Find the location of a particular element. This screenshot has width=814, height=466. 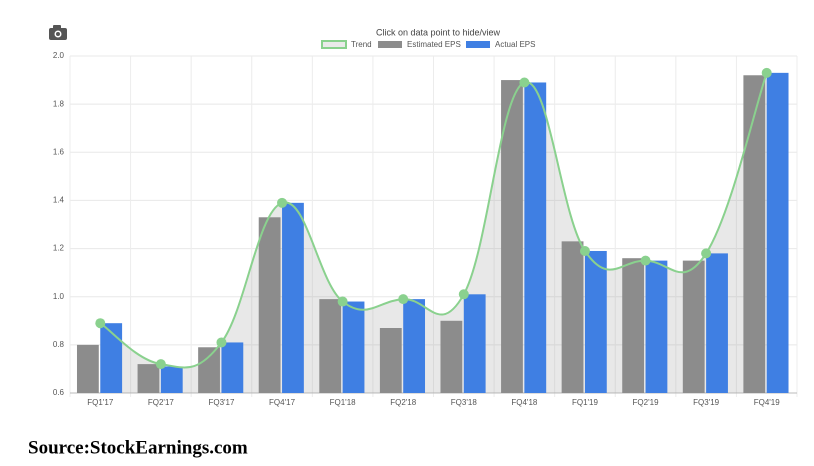

legend-label: Estimated EPS is located at coordinates (434, 44).